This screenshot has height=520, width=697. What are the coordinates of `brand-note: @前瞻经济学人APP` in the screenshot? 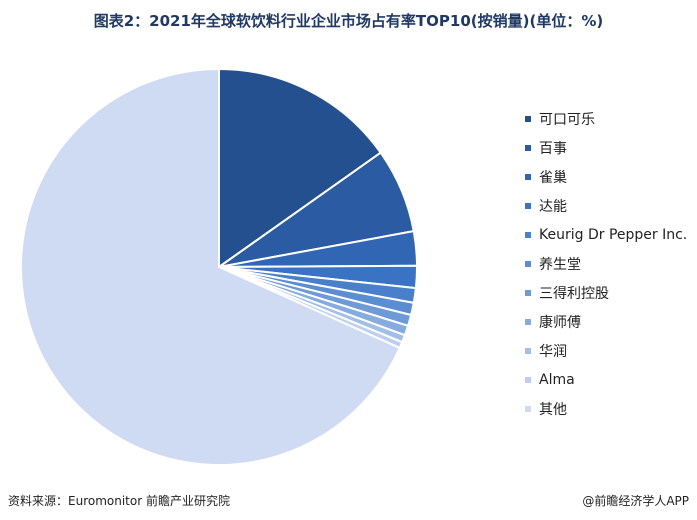 It's located at (635, 501).